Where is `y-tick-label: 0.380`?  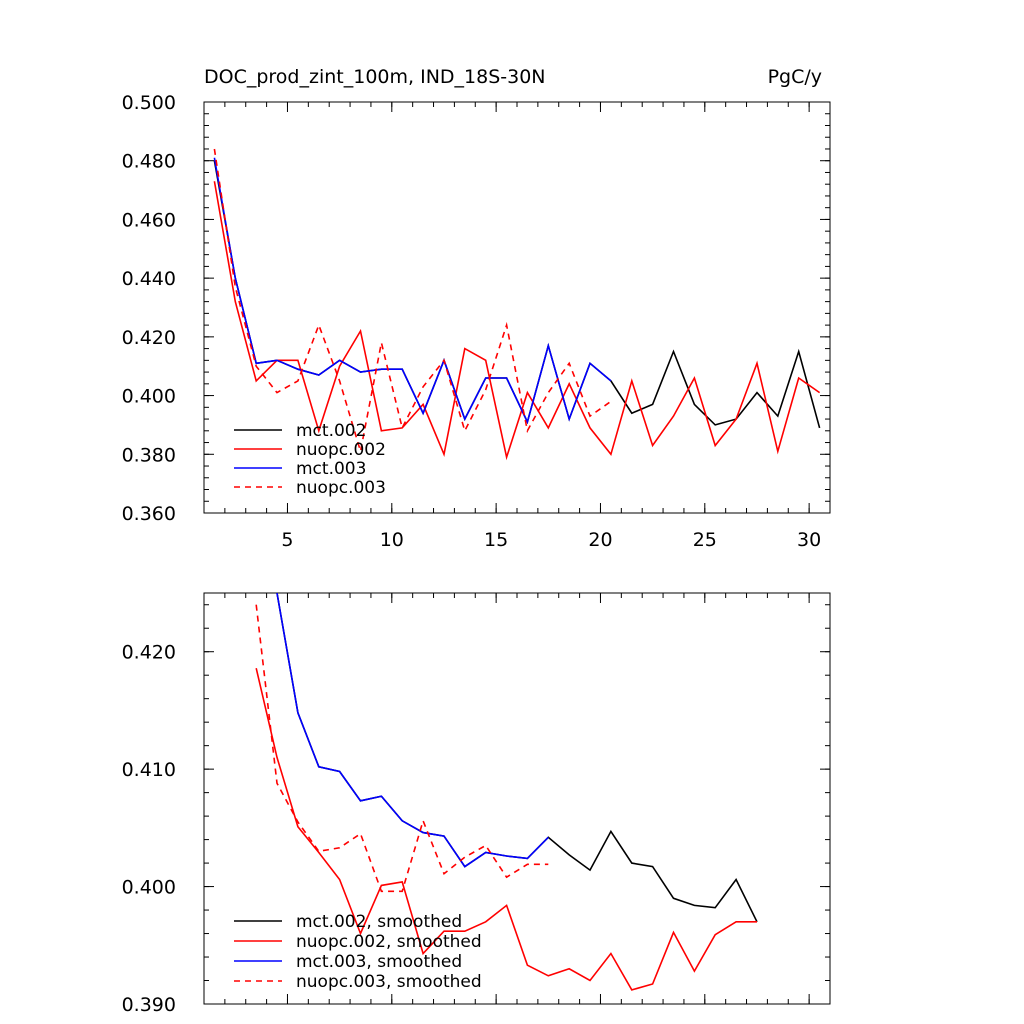 y-tick-label: 0.380 is located at coordinates (149, 455).